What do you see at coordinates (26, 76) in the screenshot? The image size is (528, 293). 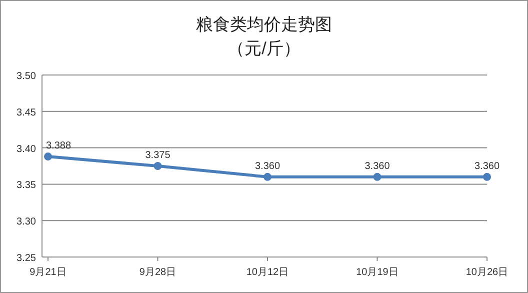 I see `y-tick-label: 3.50` at bounding box center [26, 76].